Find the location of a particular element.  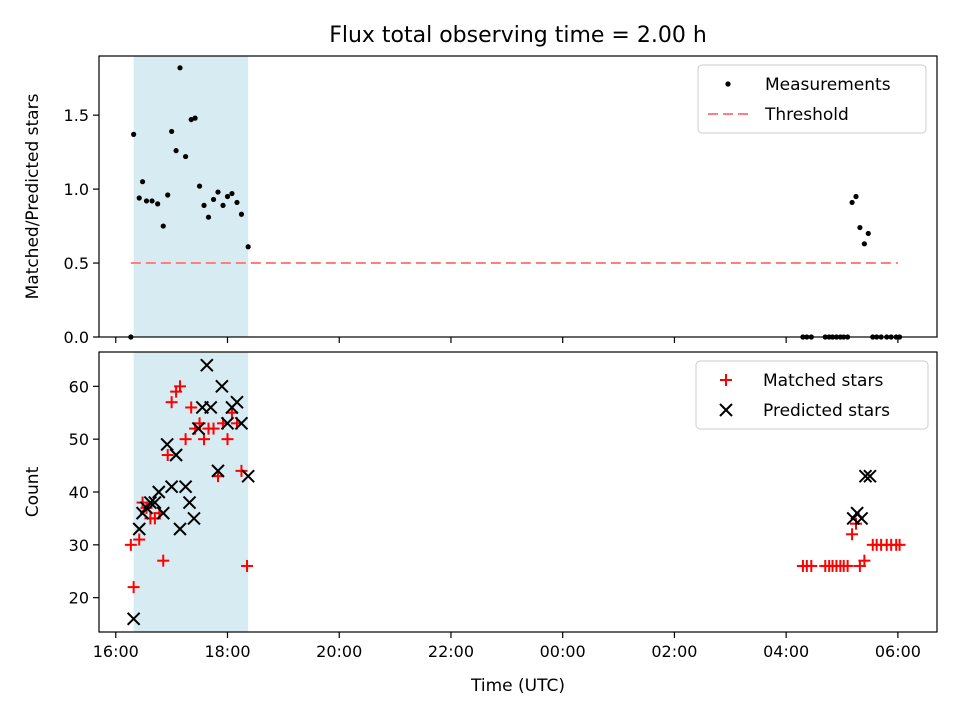

legend-label-threshold: Threshold is located at coordinates (806, 115).